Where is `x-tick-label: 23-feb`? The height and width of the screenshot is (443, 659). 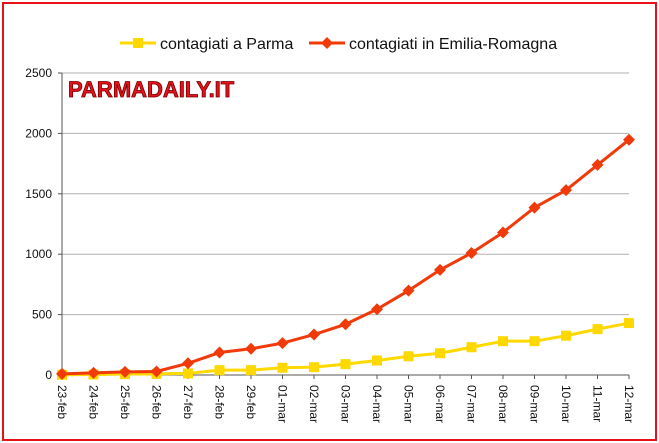
x-tick-label: 23-feb is located at coordinates (62, 402).